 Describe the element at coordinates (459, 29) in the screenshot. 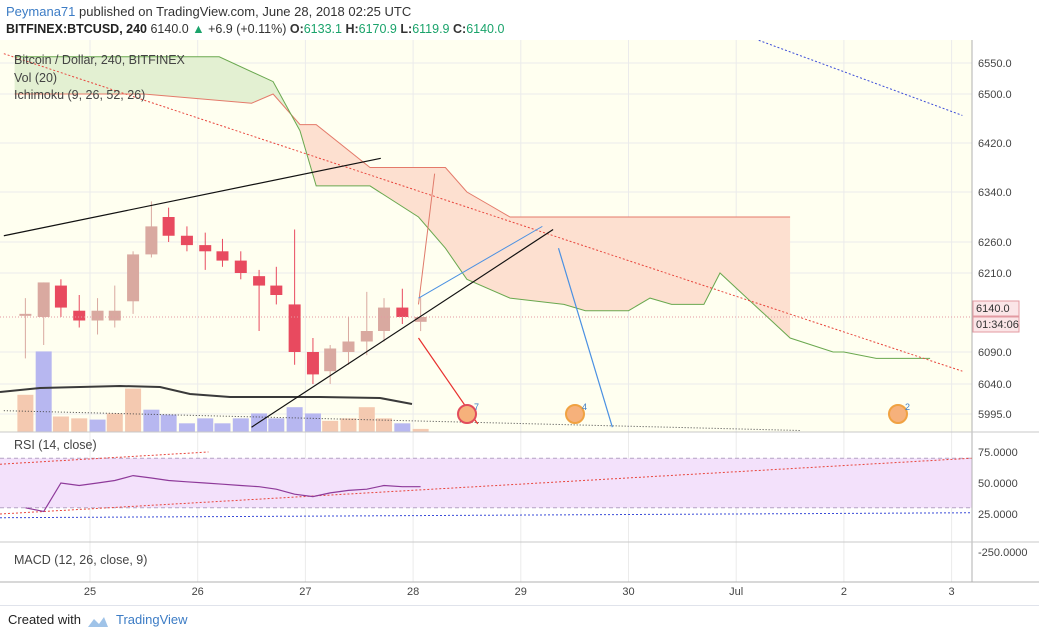

I see `close-label: C:` at that location.